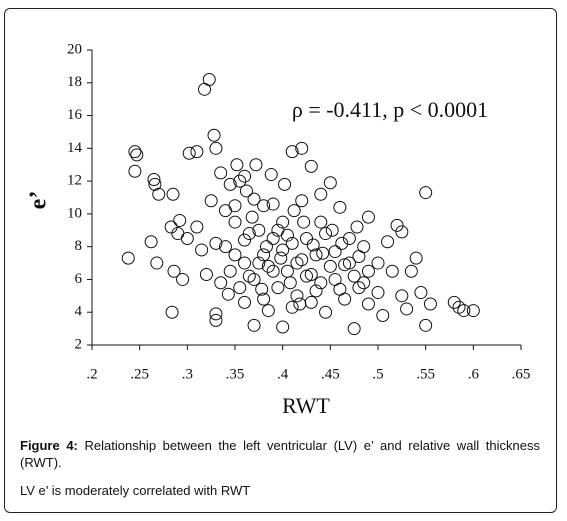 The image size is (567, 521). I want to click on y-tick-label: 18, so click(74, 82).